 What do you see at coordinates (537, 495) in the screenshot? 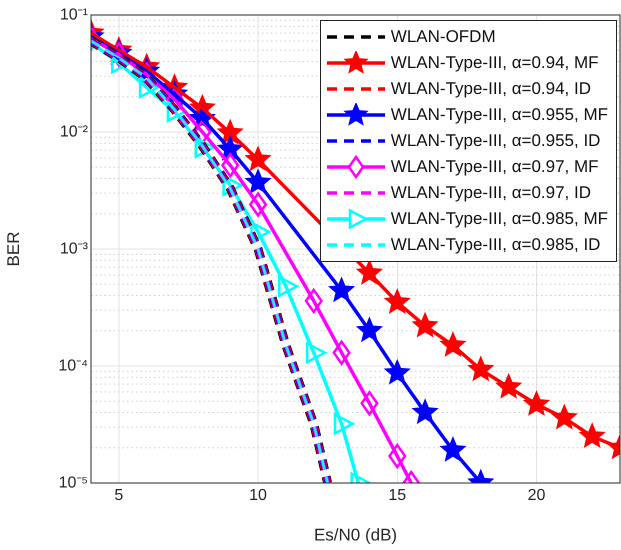
I see `x-tick-label: 20` at bounding box center [537, 495].